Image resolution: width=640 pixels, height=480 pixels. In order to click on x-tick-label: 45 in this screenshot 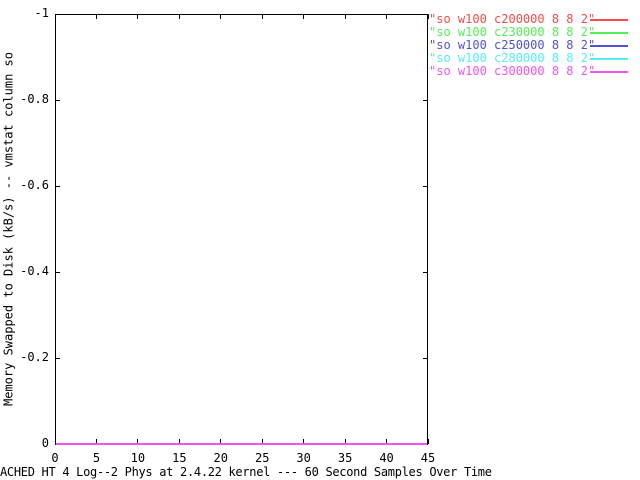, I will do `click(428, 458)`.